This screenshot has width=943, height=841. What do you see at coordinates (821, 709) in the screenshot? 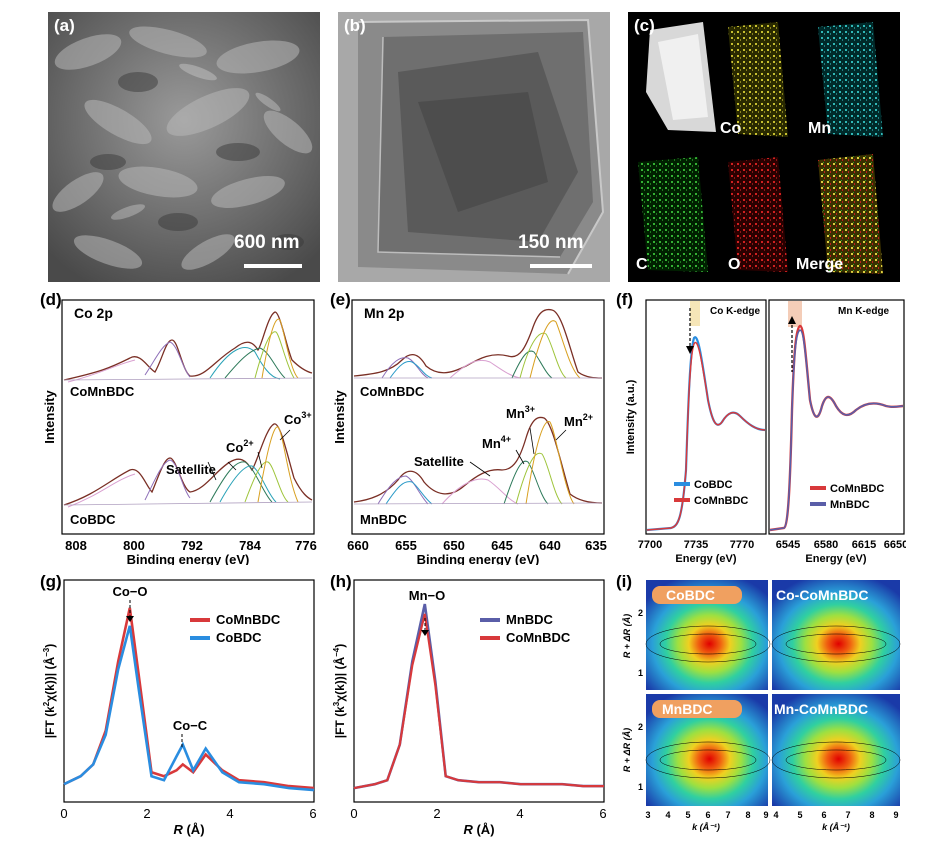
I see `svg-text: Mn-CoMnBDC` at bounding box center [821, 709].